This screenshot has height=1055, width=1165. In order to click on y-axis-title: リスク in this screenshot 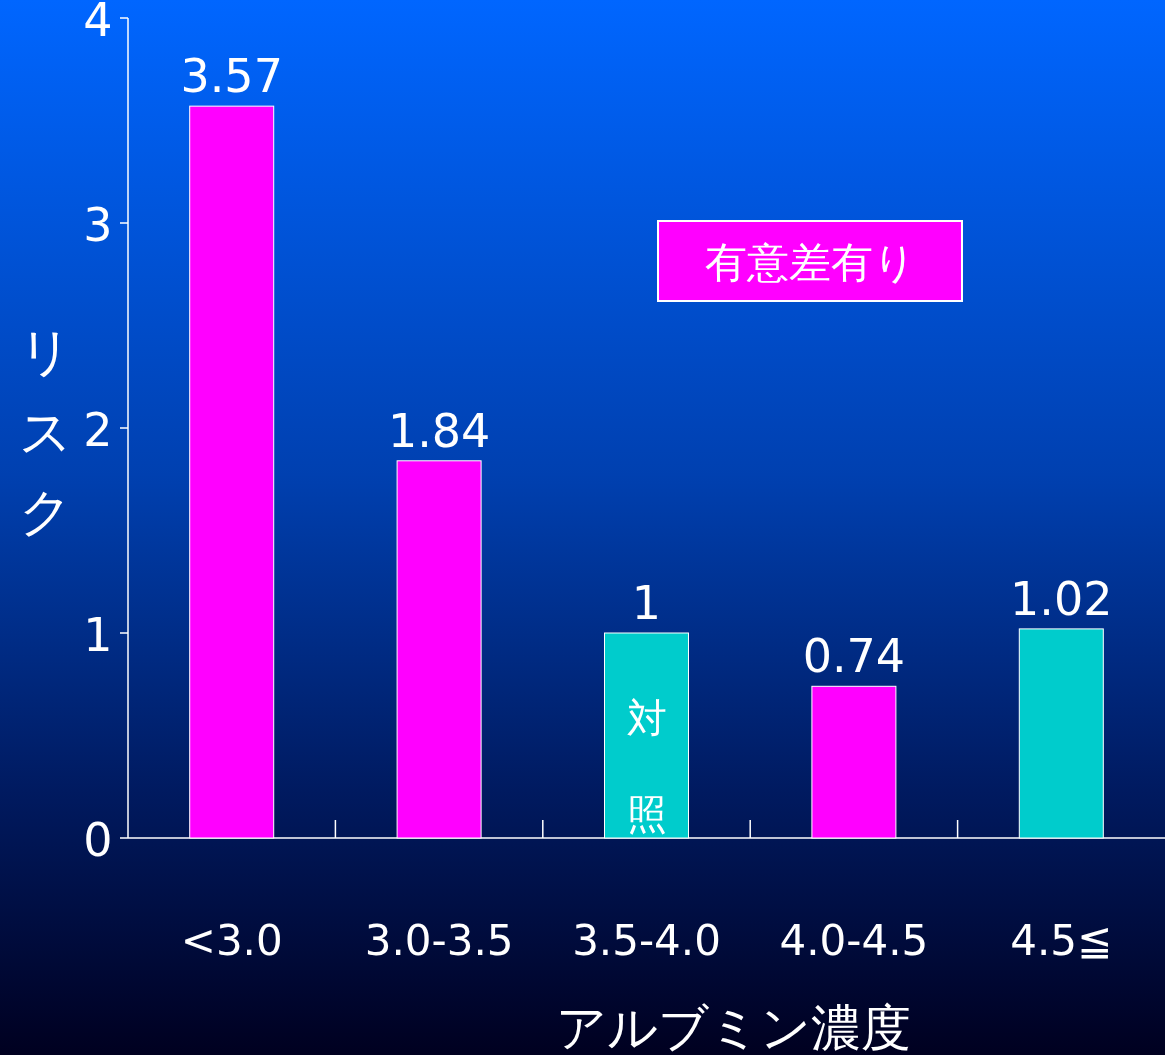, I will do `click(45, 432)`.